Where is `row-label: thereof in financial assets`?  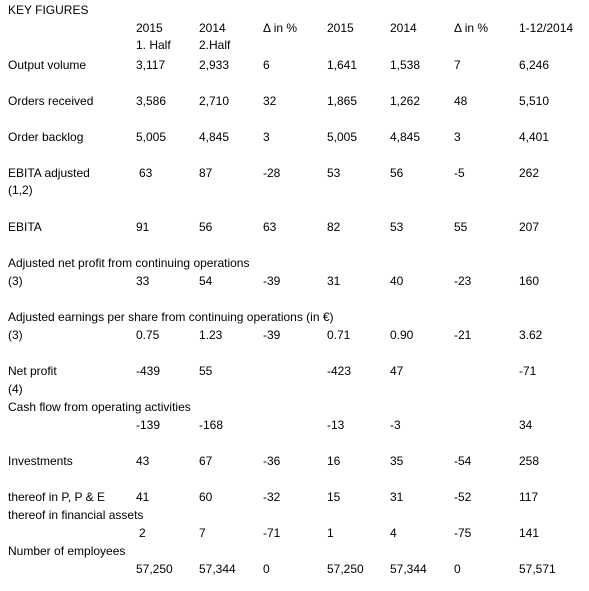 row-label: thereof in financial assets is located at coordinates (76, 515).